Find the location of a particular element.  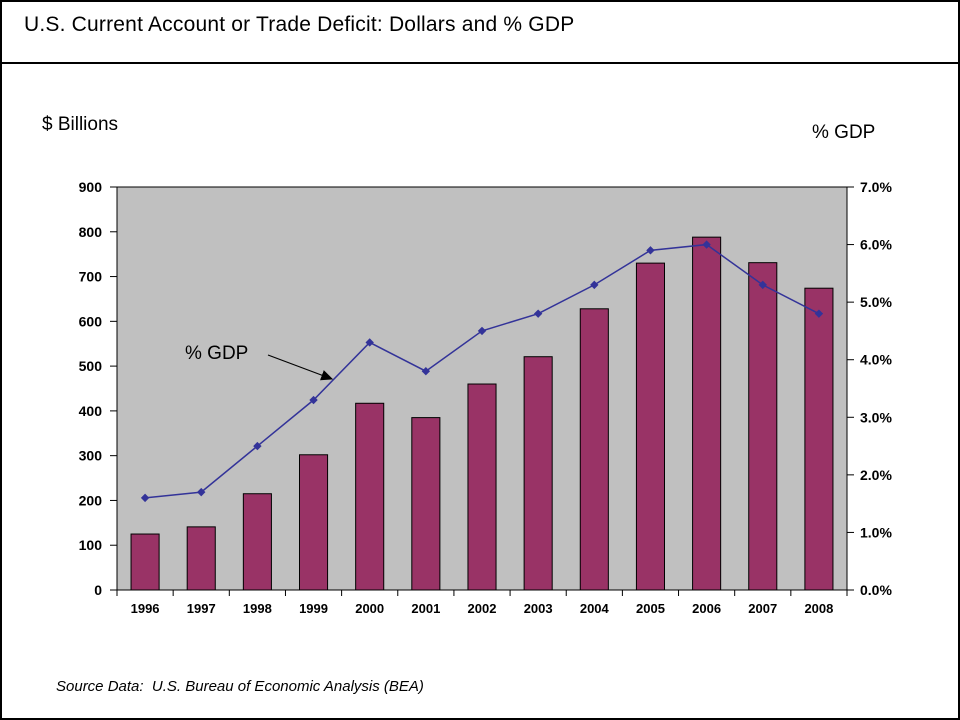

svg-text: 100 is located at coordinates (91, 545).